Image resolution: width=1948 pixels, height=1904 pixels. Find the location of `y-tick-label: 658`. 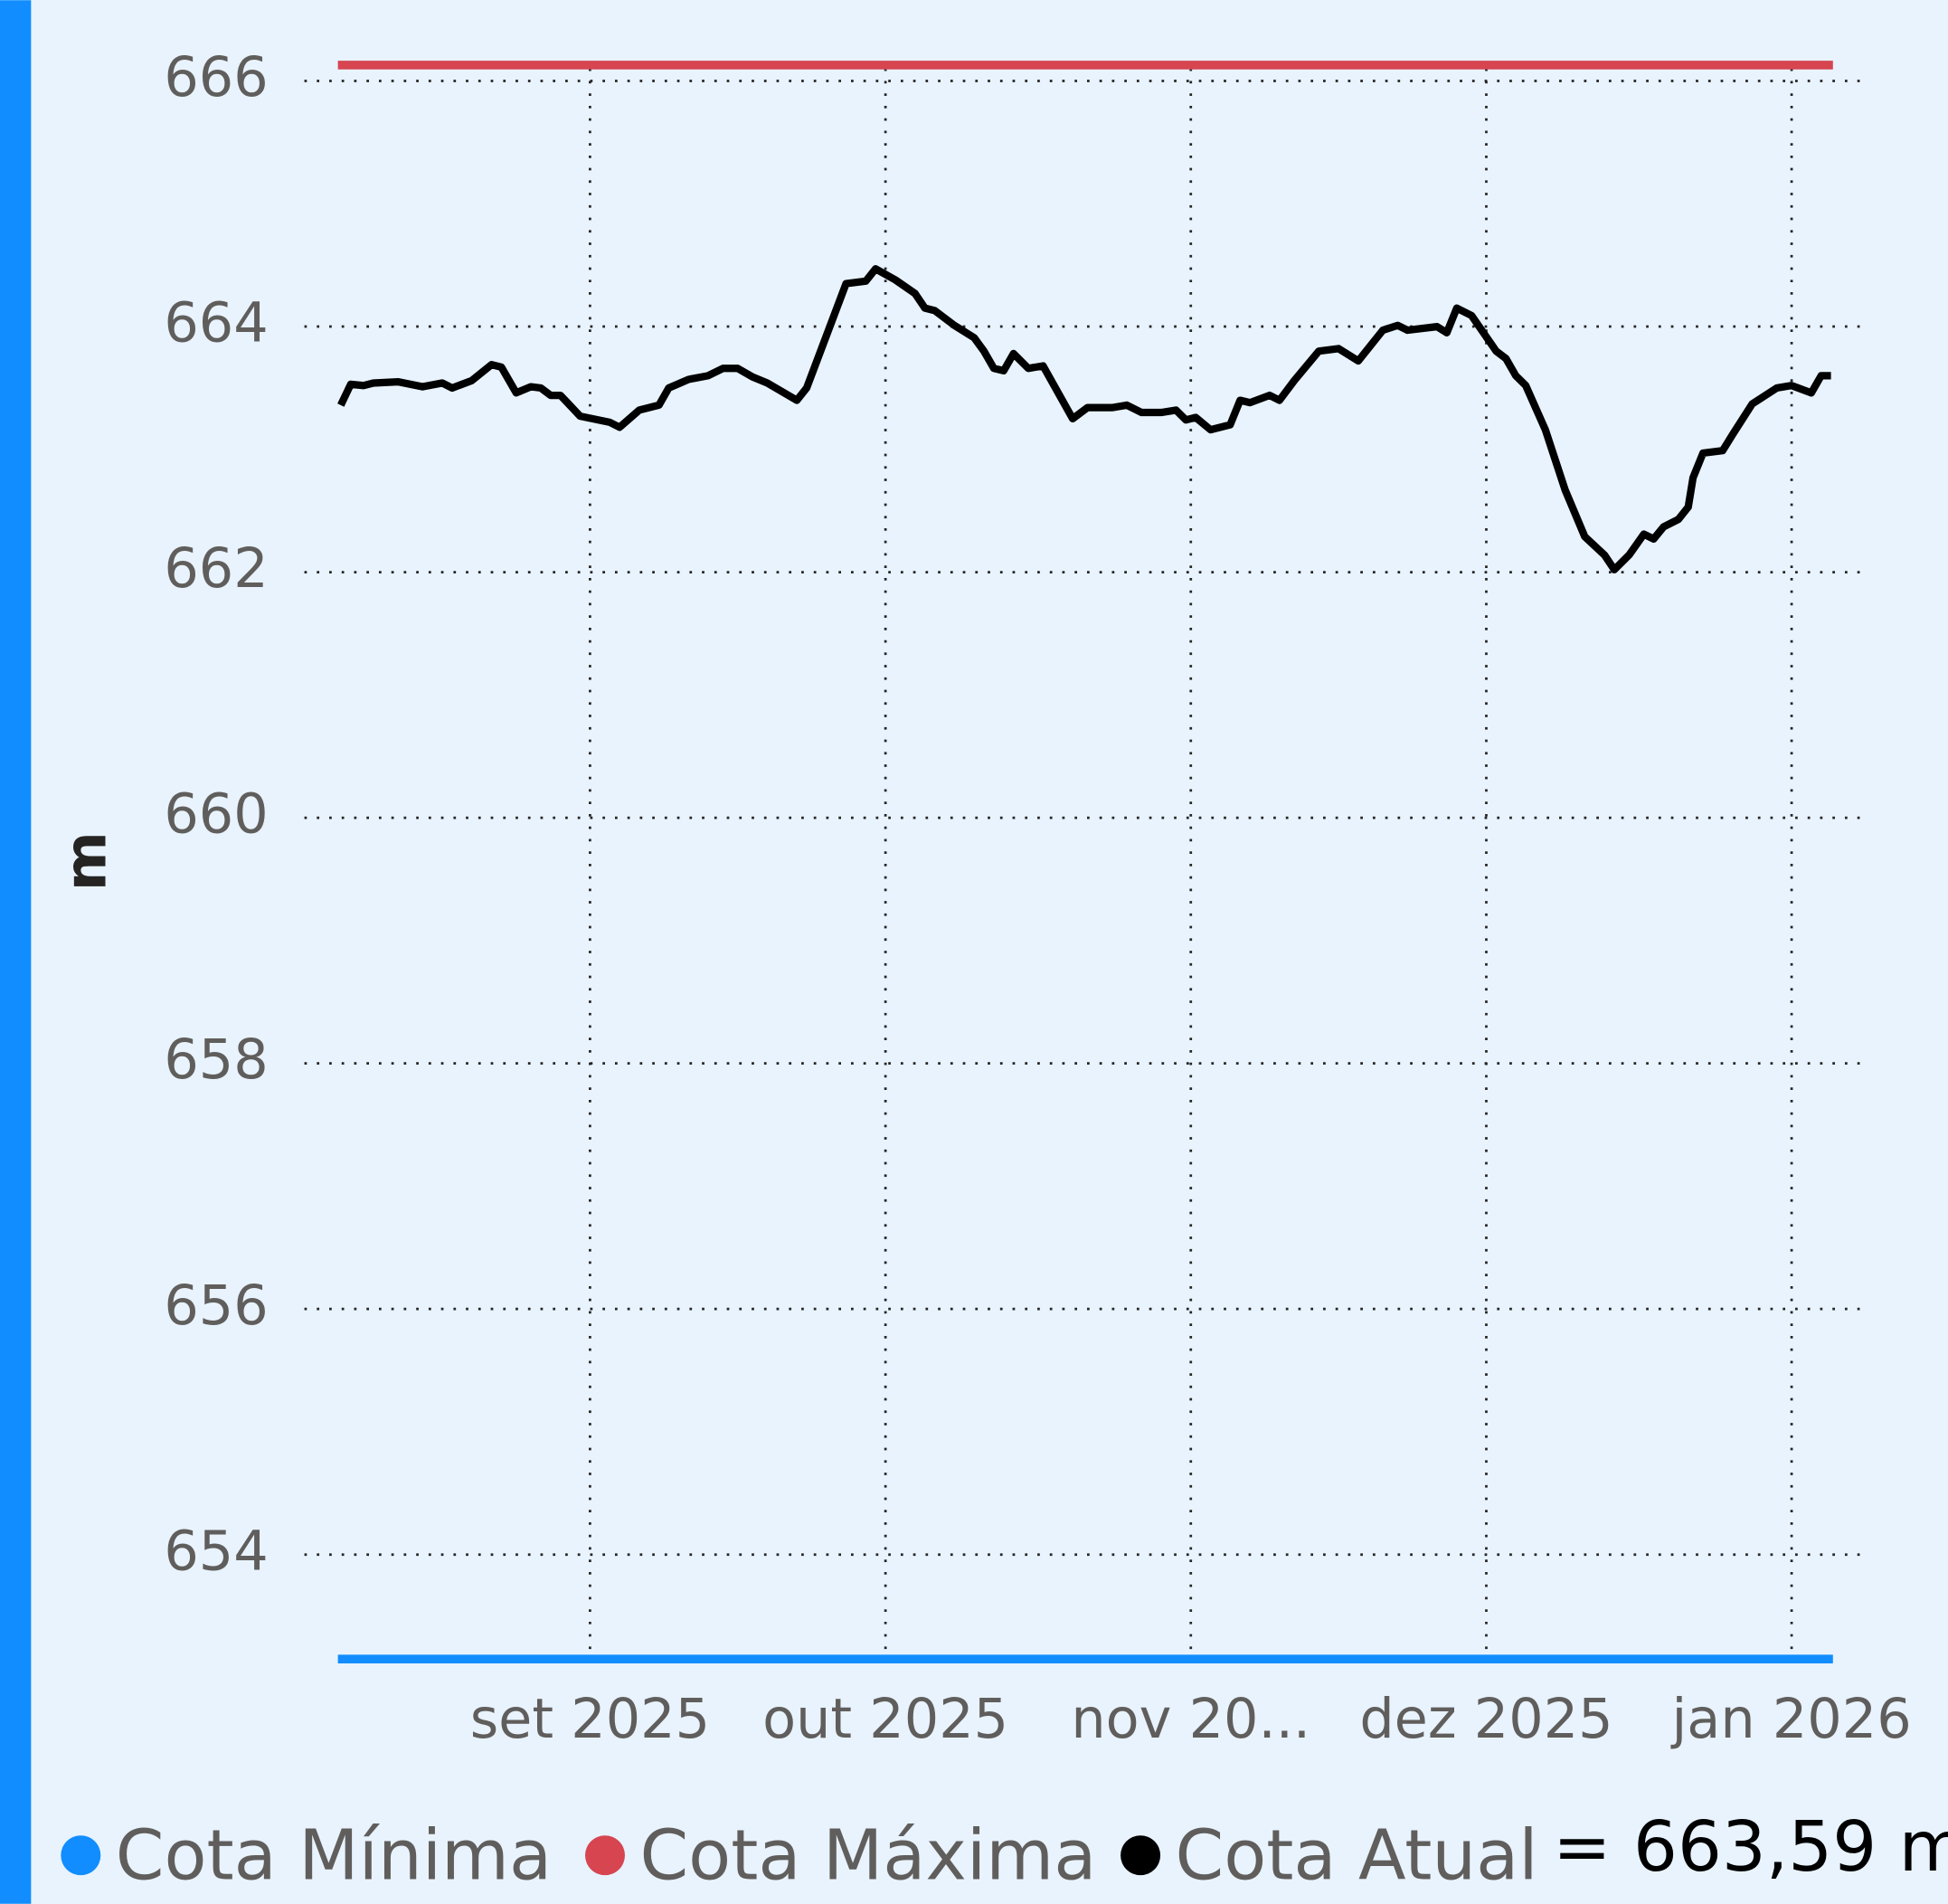

y-tick-label: 658 is located at coordinates (216, 1060).